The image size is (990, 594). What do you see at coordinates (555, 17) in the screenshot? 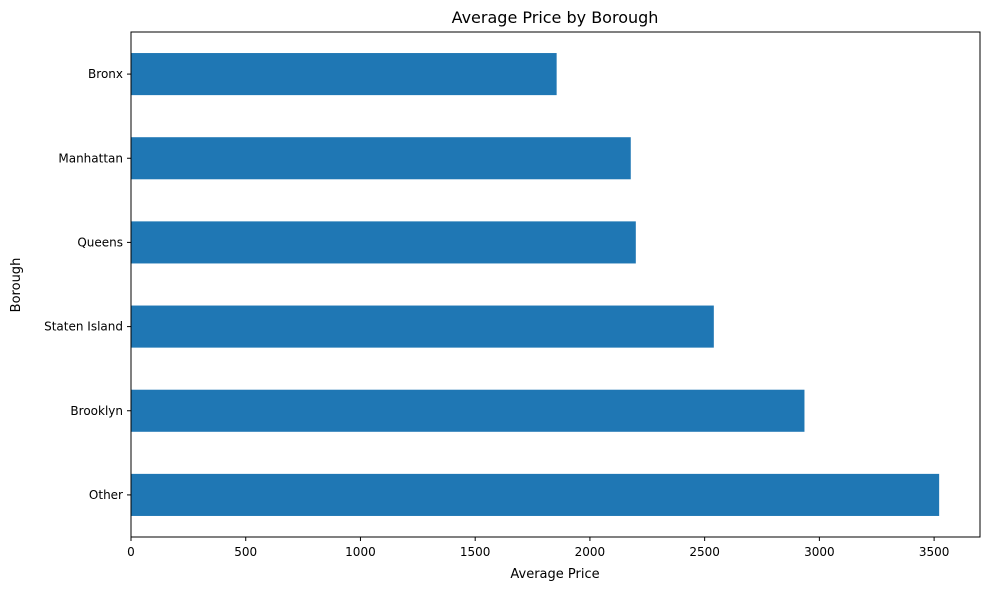
I see `chart-title: Average Price by Borough` at bounding box center [555, 17].